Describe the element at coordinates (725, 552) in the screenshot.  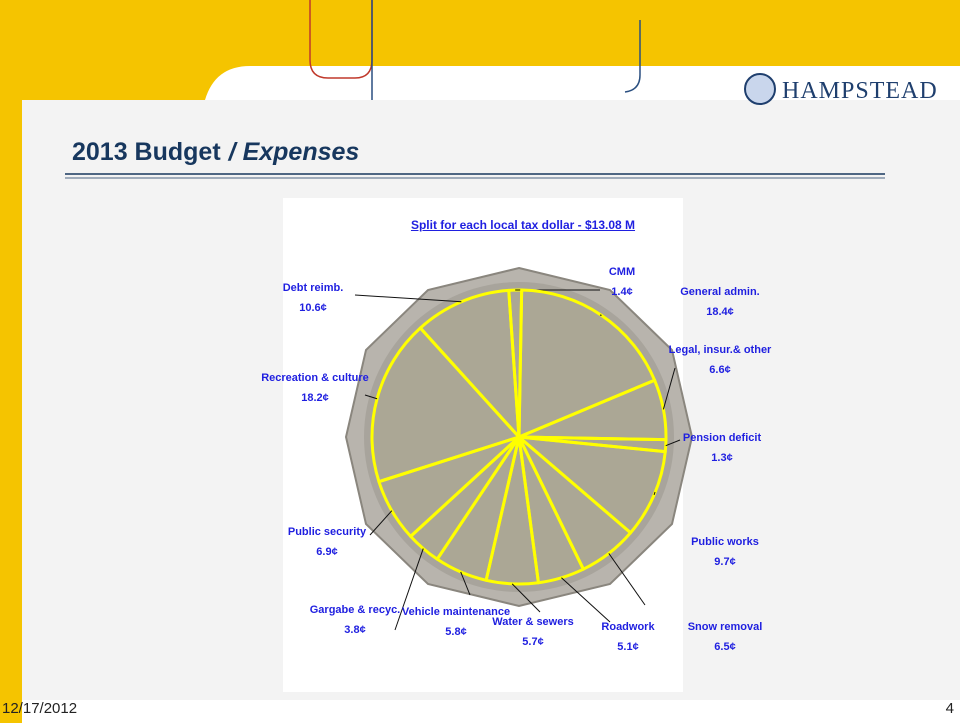
I see `slice-label: Public works 9.7¢` at that location.